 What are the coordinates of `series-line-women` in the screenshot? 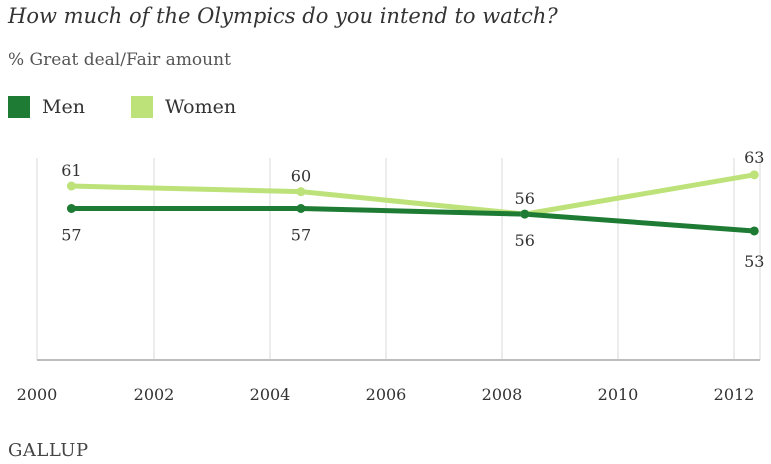 It's located at (412, 194).